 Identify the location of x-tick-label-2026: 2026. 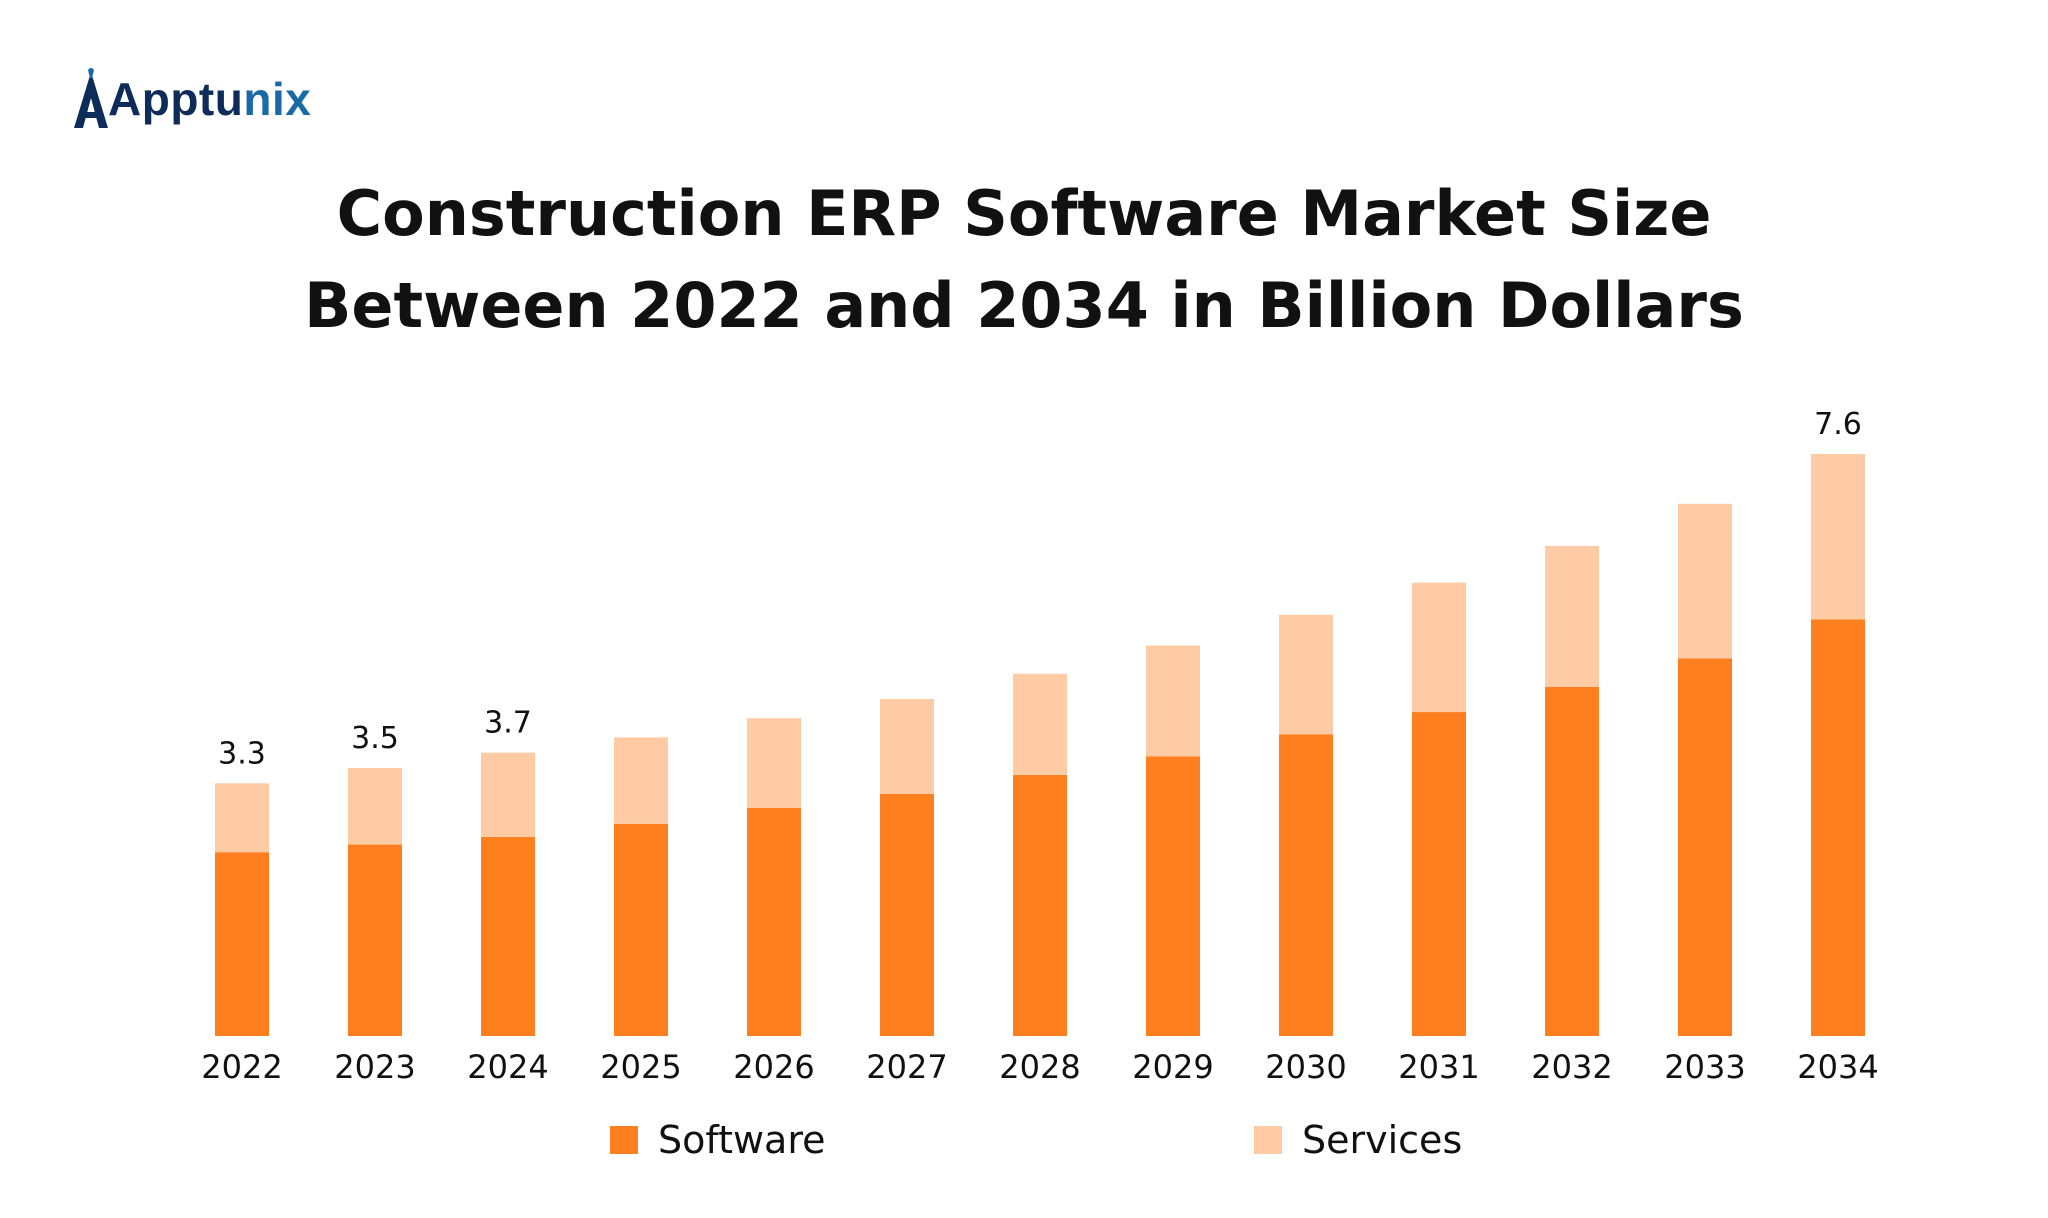
(773, 1067).